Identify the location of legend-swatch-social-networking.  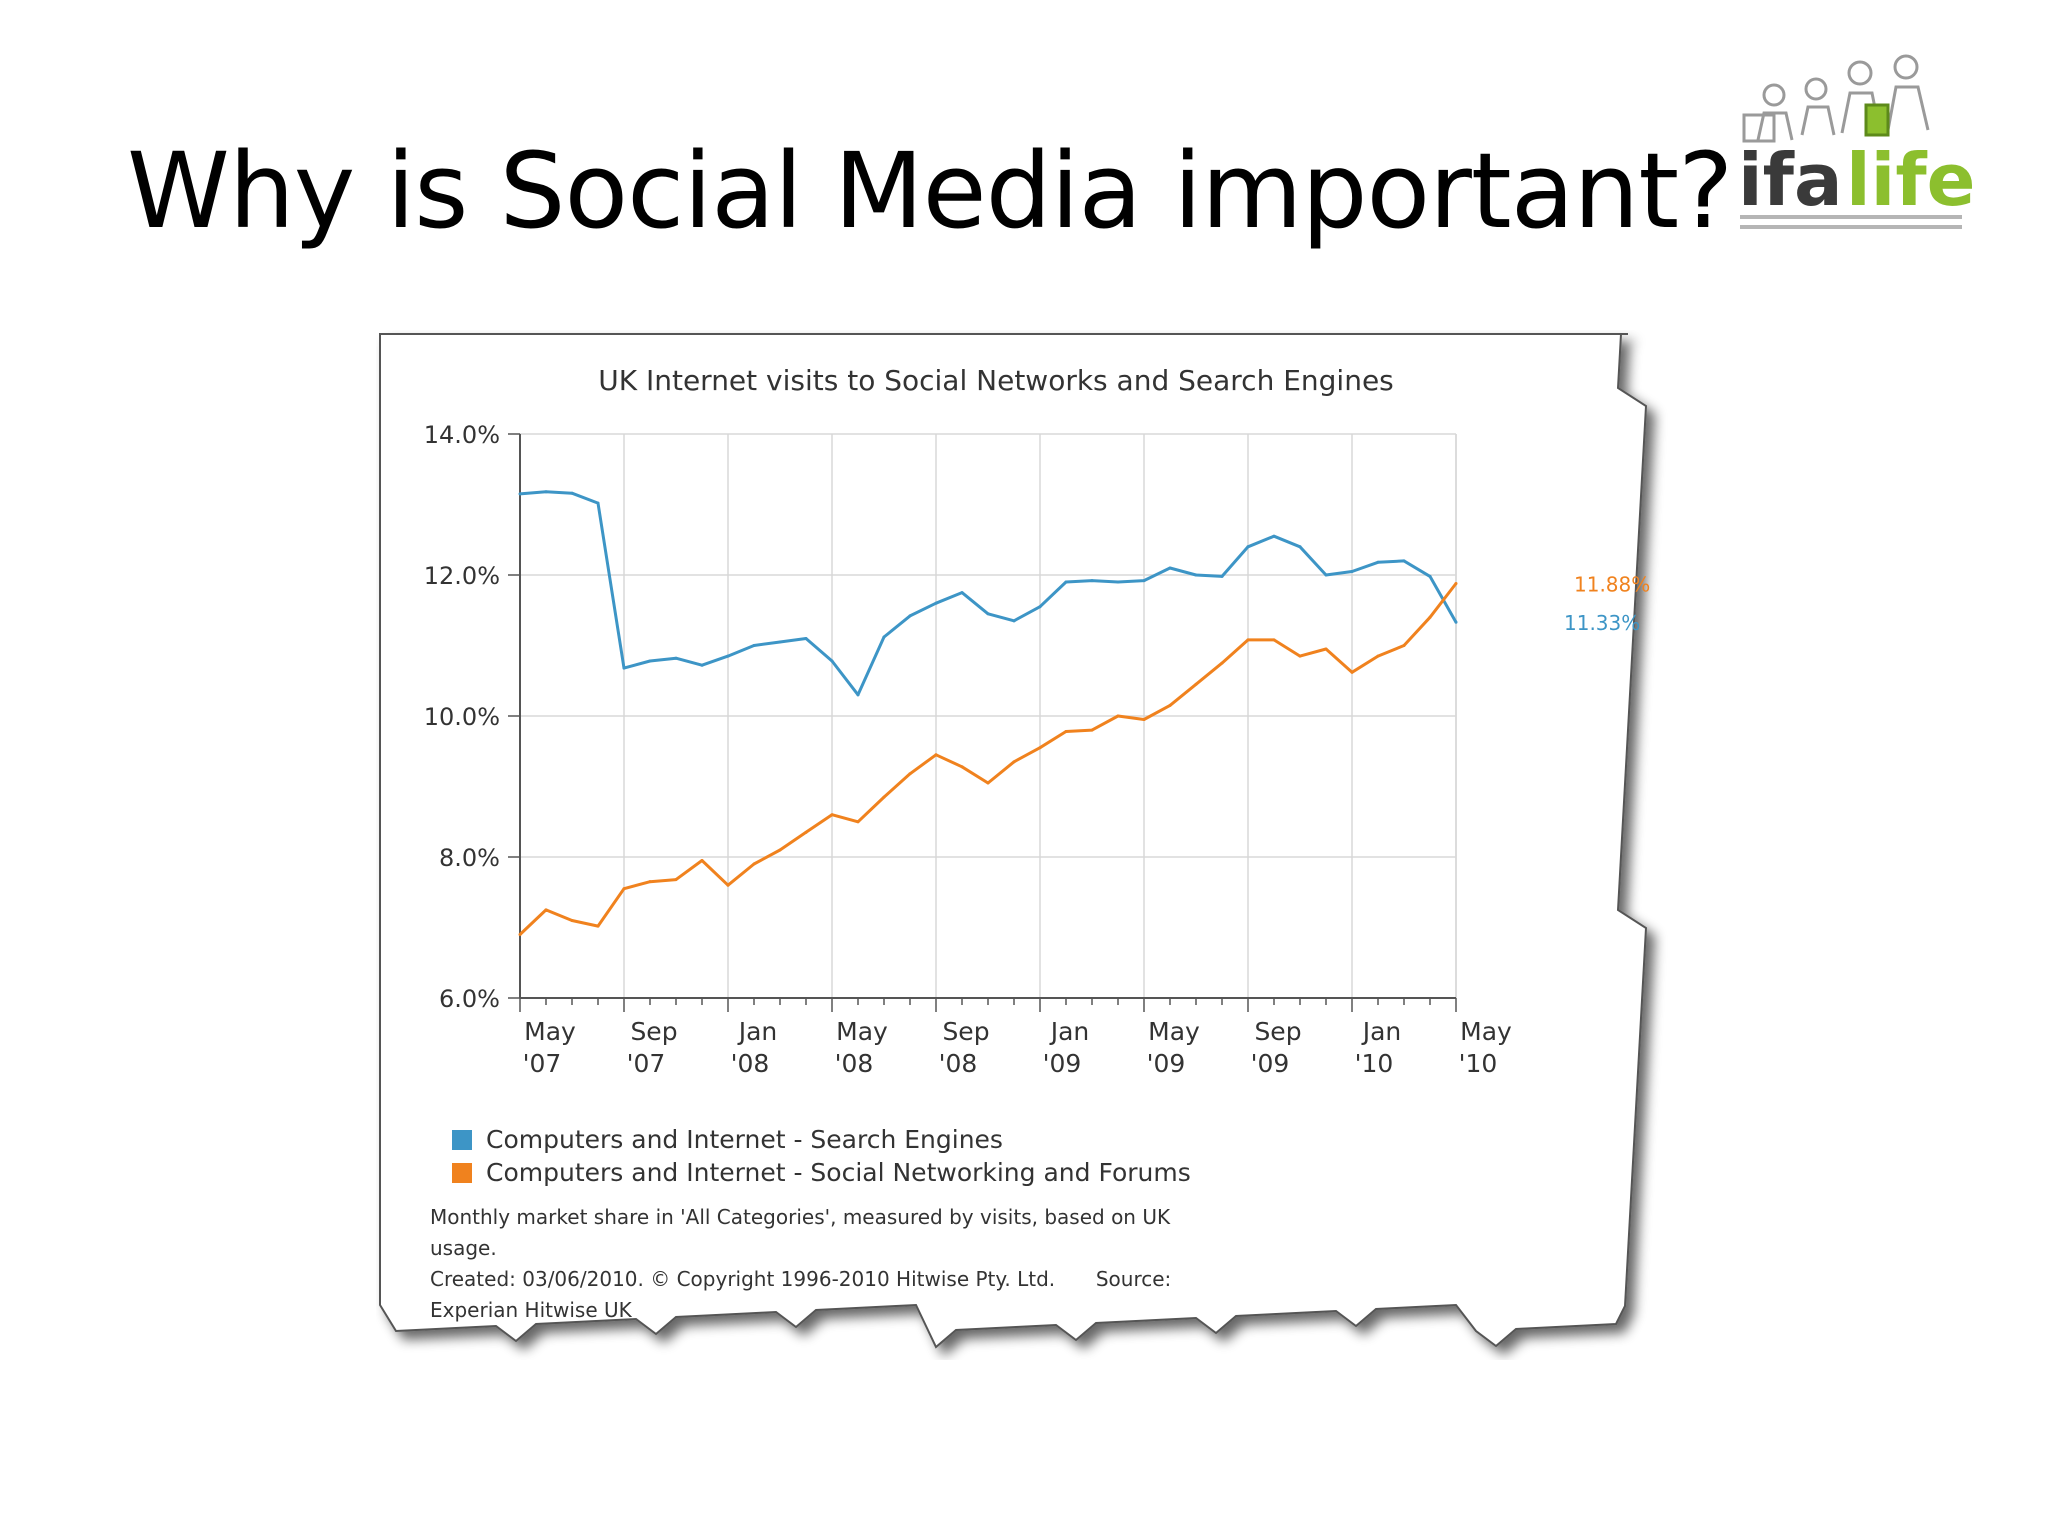
(462, 1172).